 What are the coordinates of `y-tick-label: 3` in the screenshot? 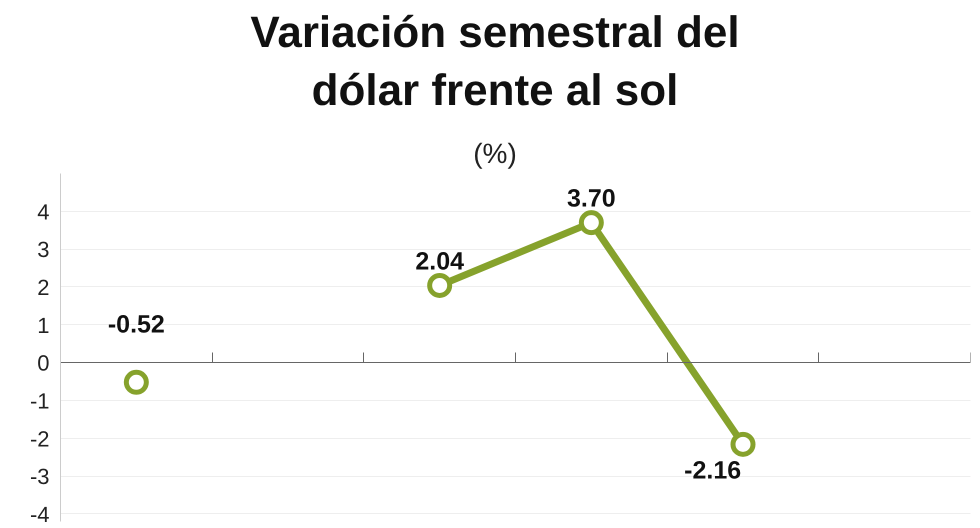 It's located at (43, 249).